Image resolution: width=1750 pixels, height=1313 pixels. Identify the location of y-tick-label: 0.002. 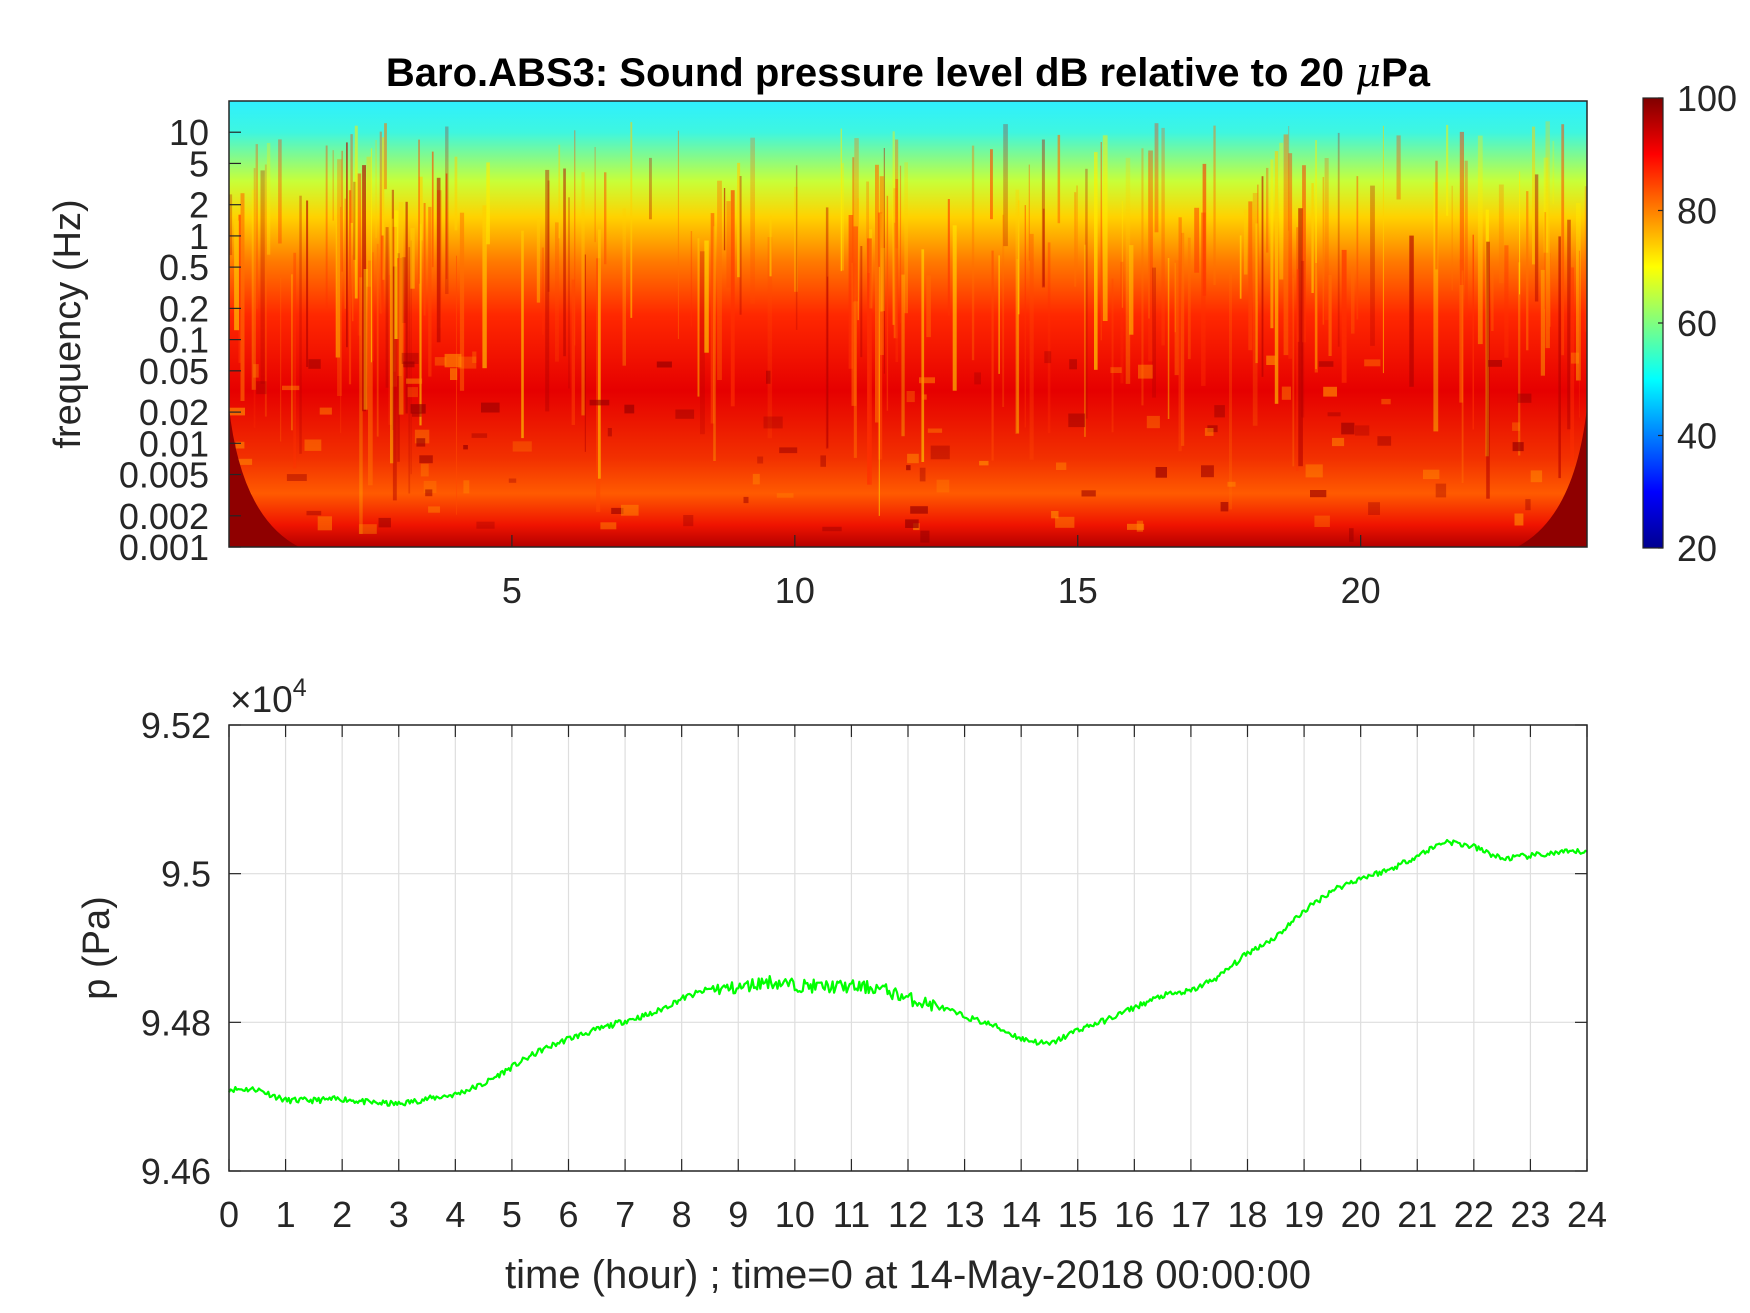
(164, 516).